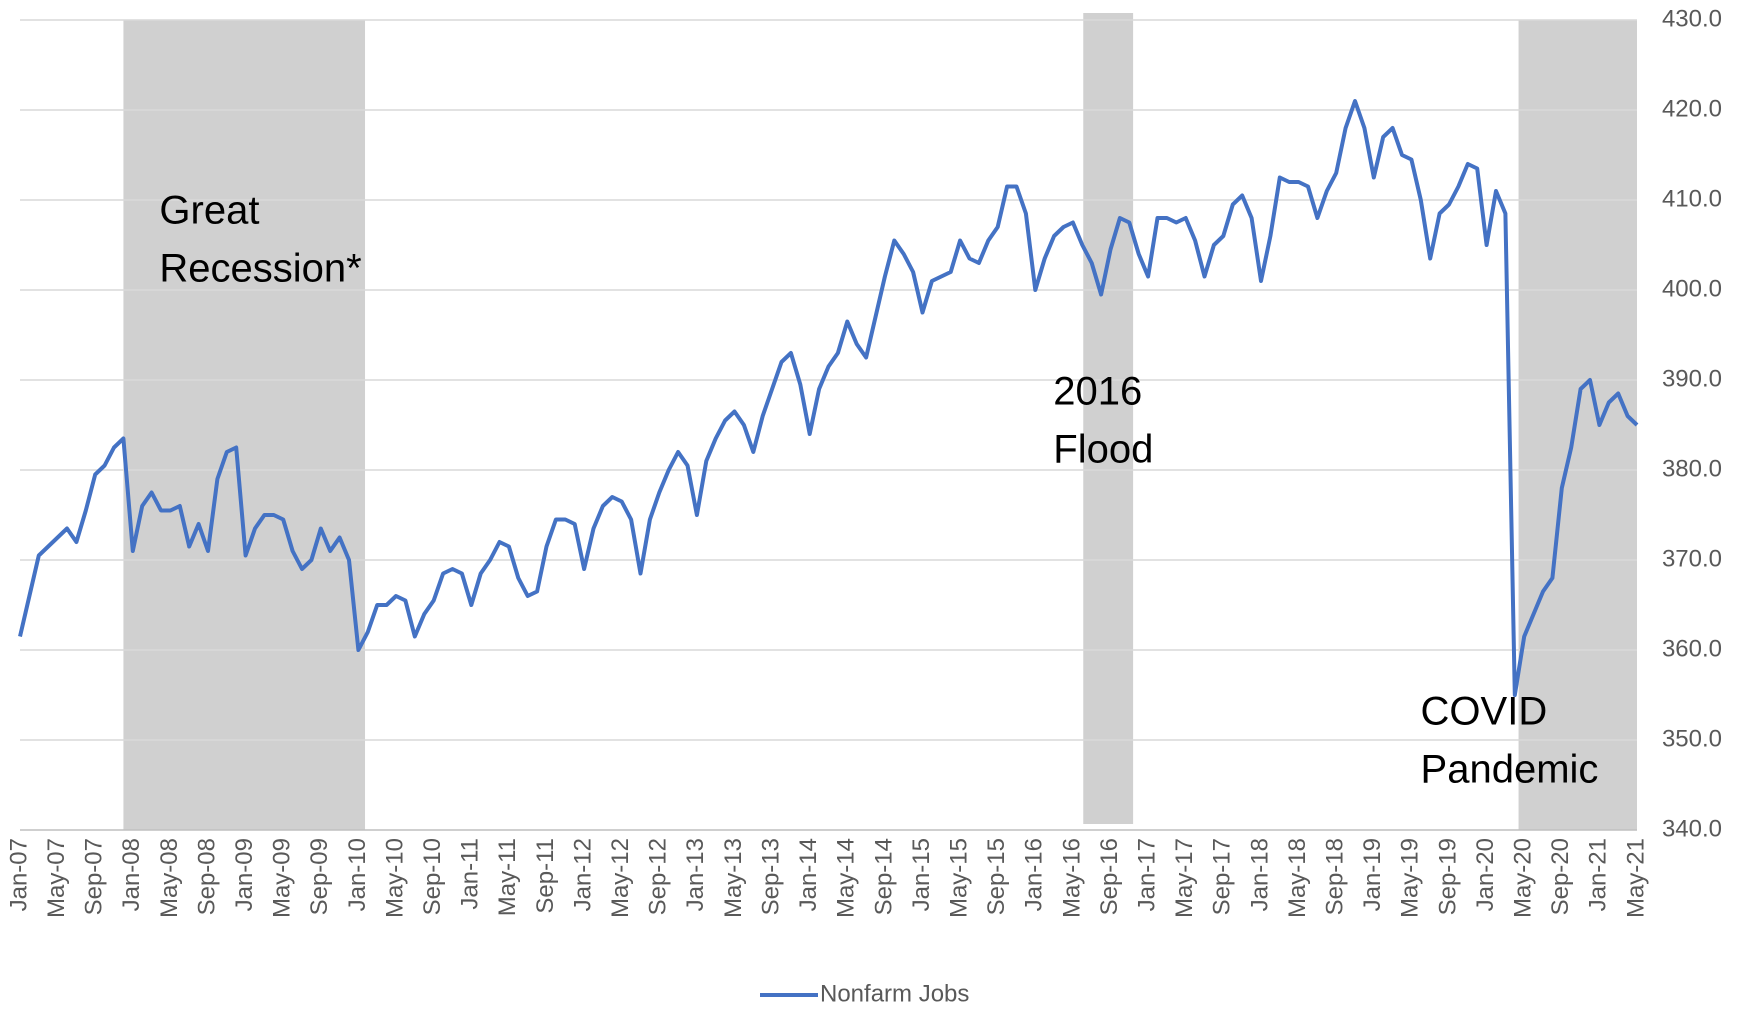  I want to click on y-tick-label: 410.0, so click(1692, 198).